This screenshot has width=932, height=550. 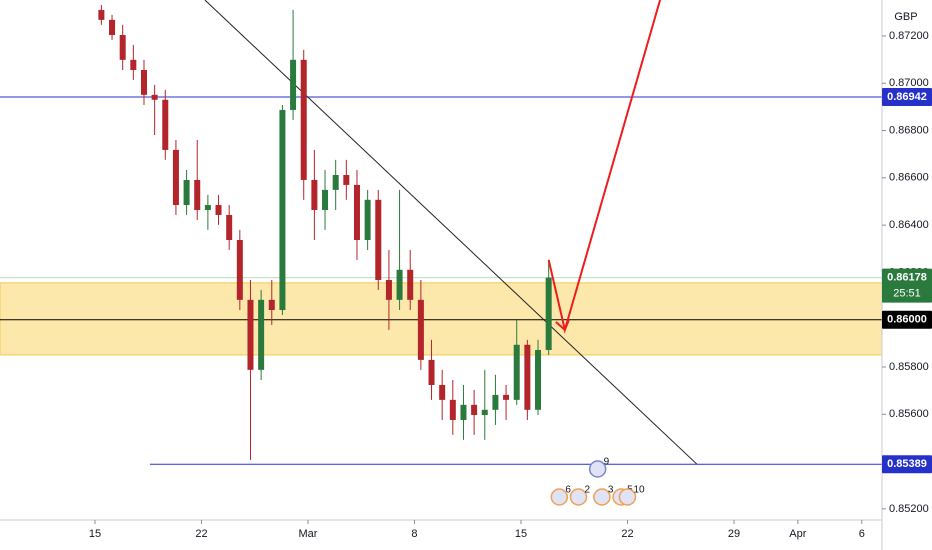 What do you see at coordinates (639, 490) in the screenshot?
I see `event-label: 10` at bounding box center [639, 490].